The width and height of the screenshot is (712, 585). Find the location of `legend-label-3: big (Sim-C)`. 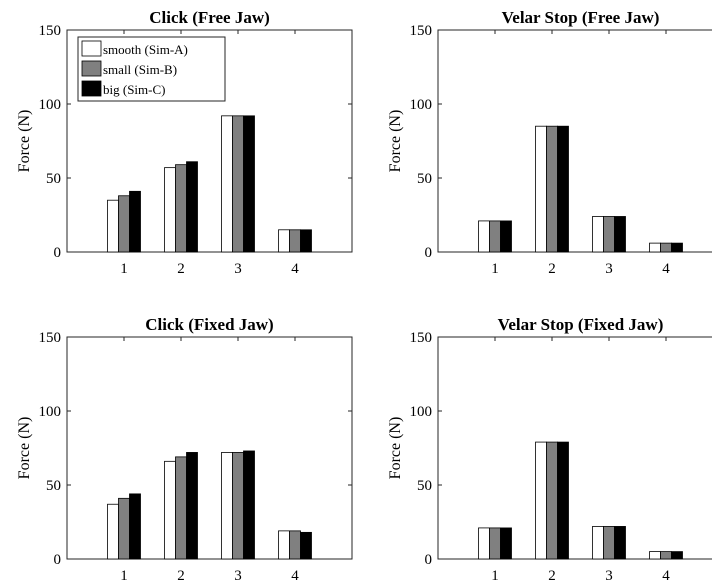

legend-label-3: big (Sim-C) is located at coordinates (134, 89).